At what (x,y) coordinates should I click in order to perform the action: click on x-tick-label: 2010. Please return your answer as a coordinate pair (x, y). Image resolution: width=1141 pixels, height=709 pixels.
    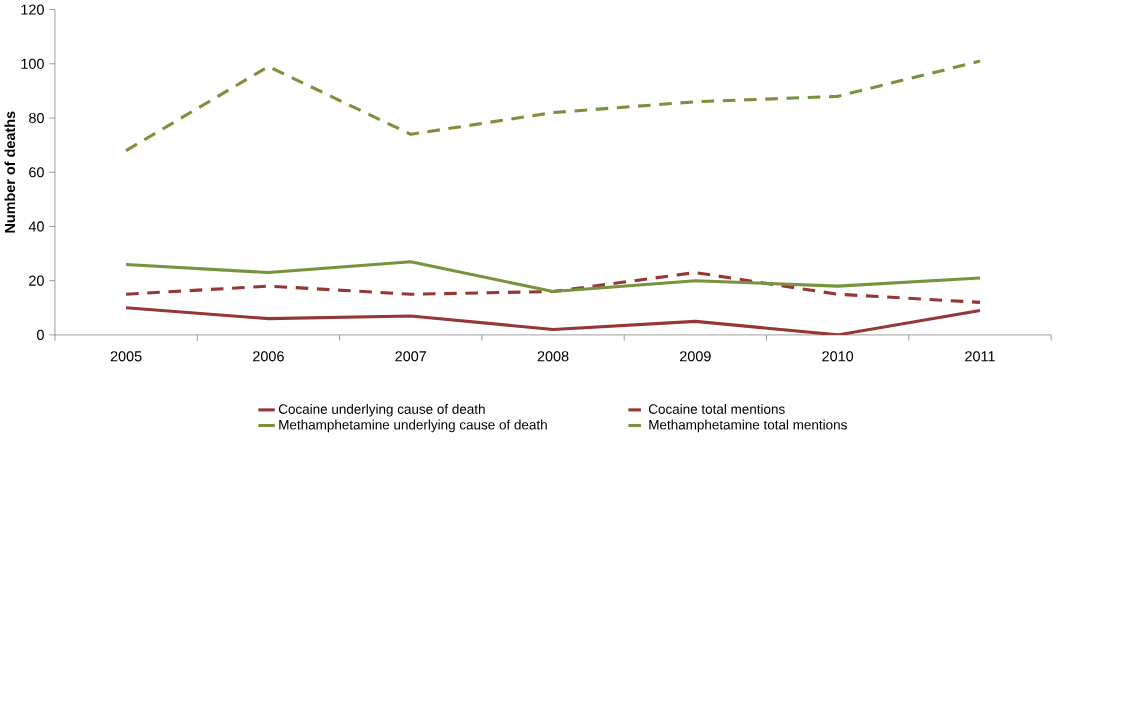
    Looking at the image, I should click on (838, 356).